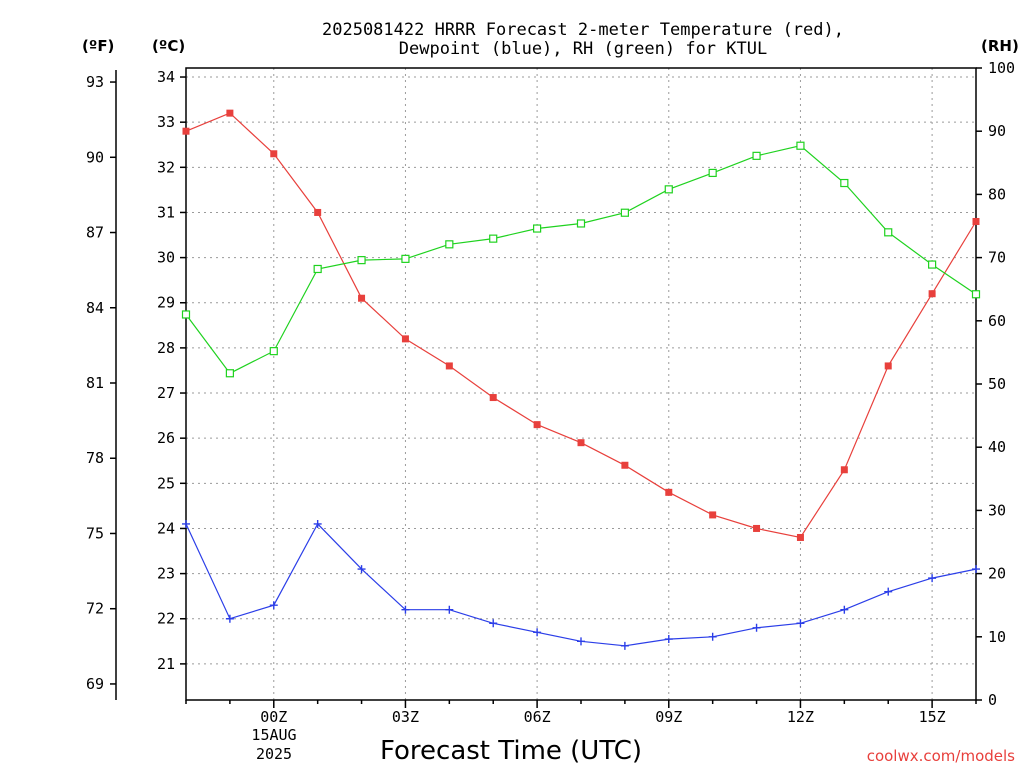 This screenshot has height=768, width=1024. I want to click on fahrenheit-tick-label: 81, so click(95, 383).